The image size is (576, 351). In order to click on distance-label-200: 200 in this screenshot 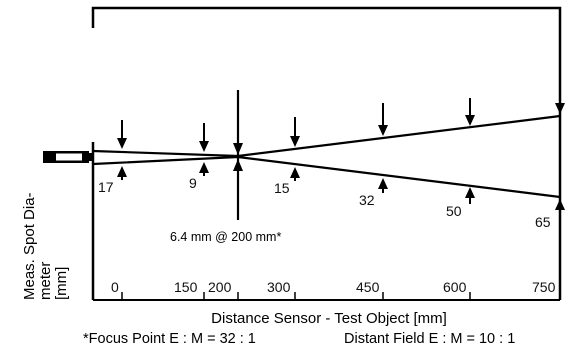, I will do `click(220, 287)`.